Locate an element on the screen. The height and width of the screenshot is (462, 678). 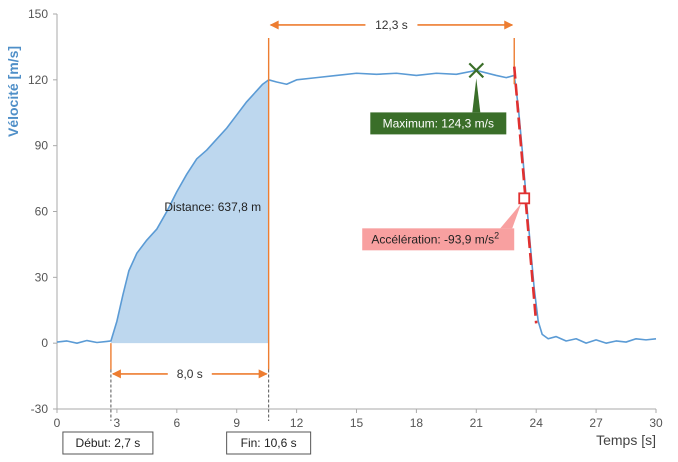
x-tick-label: 6 is located at coordinates (176, 423).